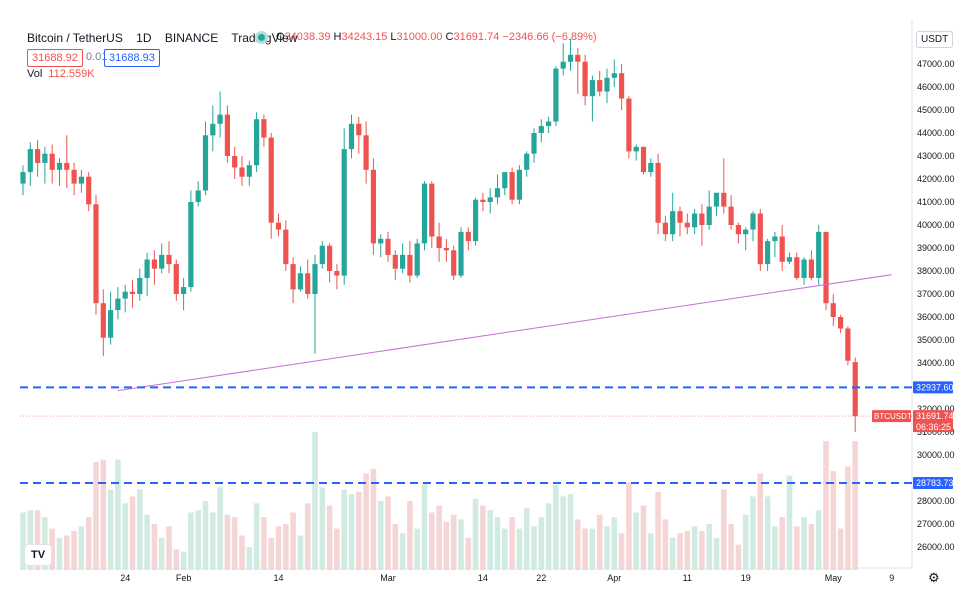 The image size is (971, 605). Describe the element at coordinates (933, 427) in the screenshot. I see `countdown-label: 06:36:25` at that location.